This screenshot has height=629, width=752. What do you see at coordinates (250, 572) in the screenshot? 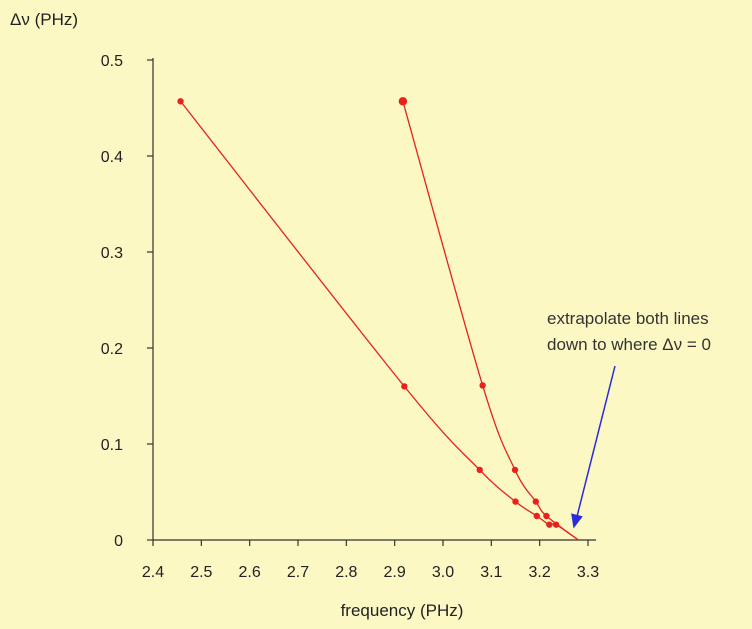
I see `x-tick-label: 2.6` at bounding box center [250, 572].